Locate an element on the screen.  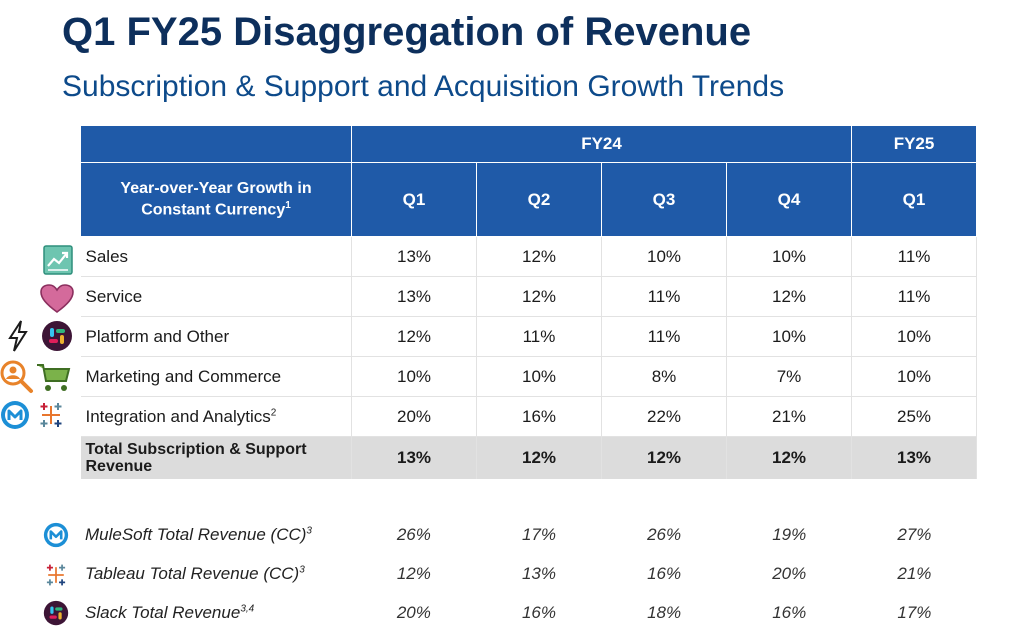
table-row: Platform and Other 12% 11% 11% 10% 10% is located at coordinates (529, 336).